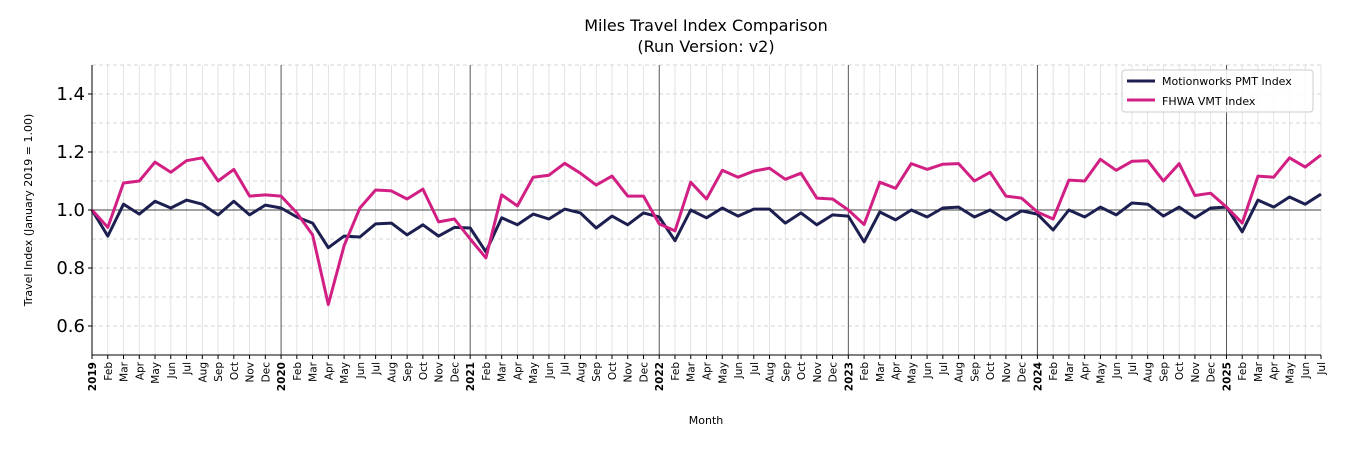  I want to click on legend-box, so click(1217, 91).